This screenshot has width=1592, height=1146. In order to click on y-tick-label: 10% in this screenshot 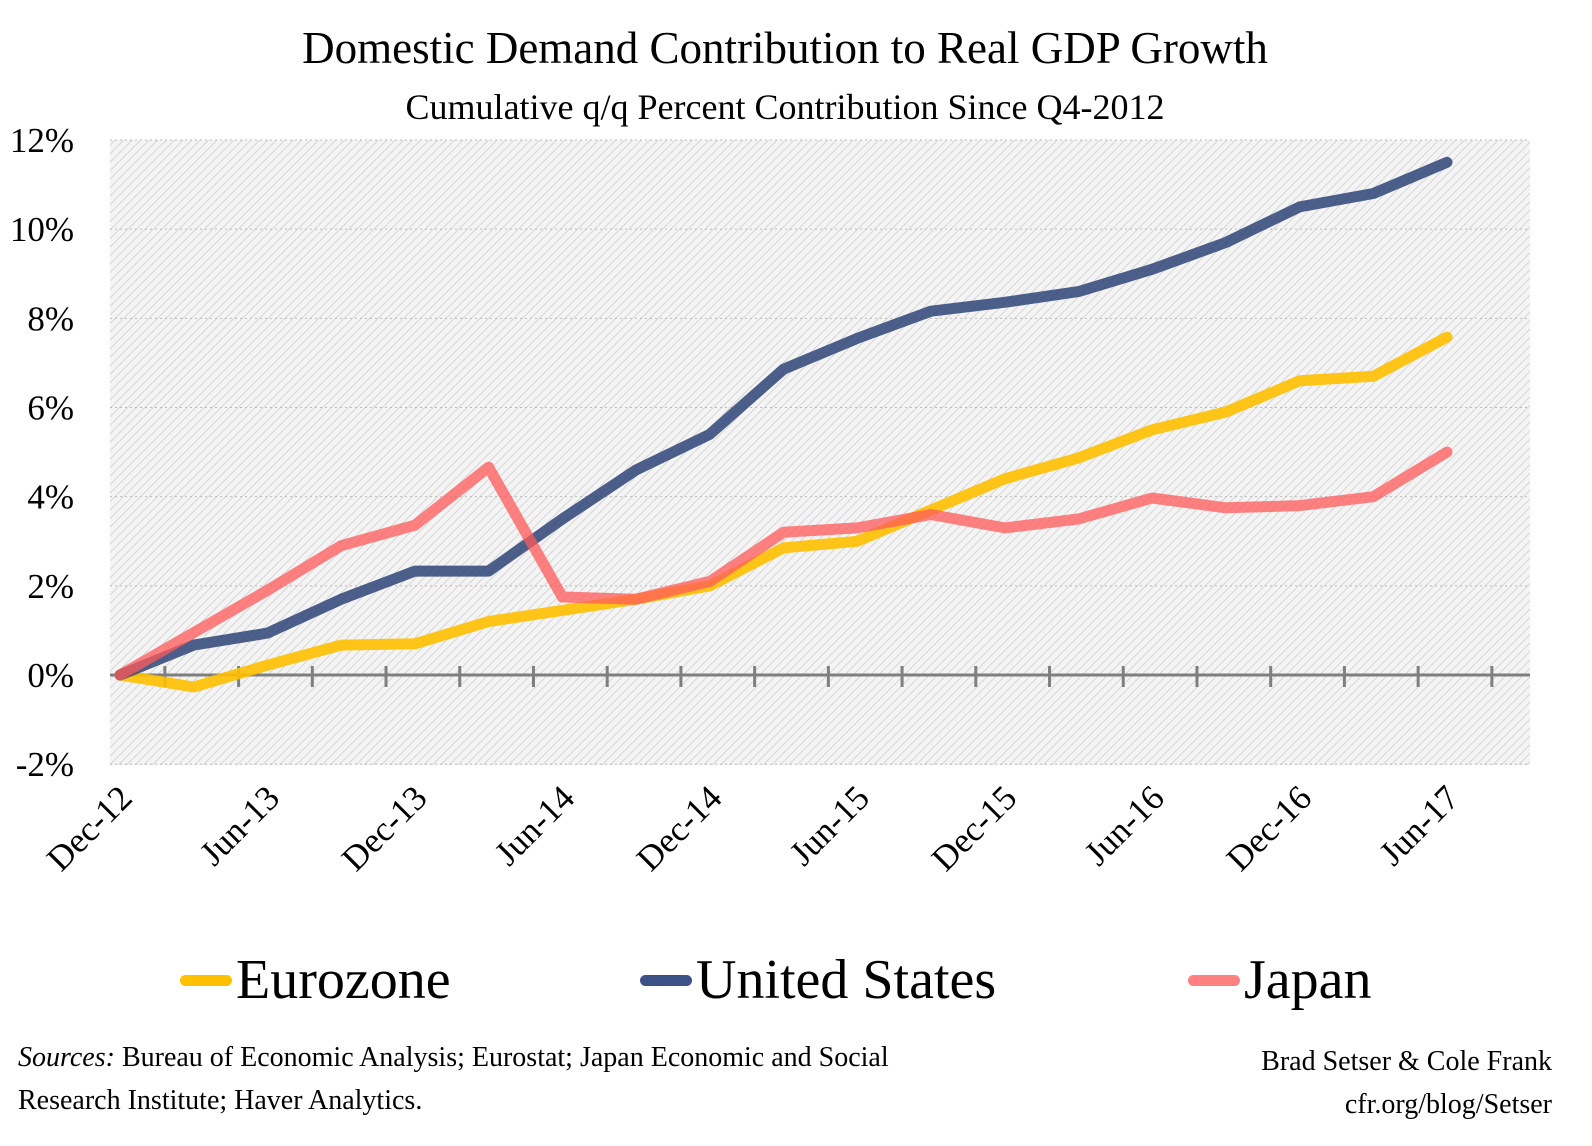, I will do `click(42, 229)`.